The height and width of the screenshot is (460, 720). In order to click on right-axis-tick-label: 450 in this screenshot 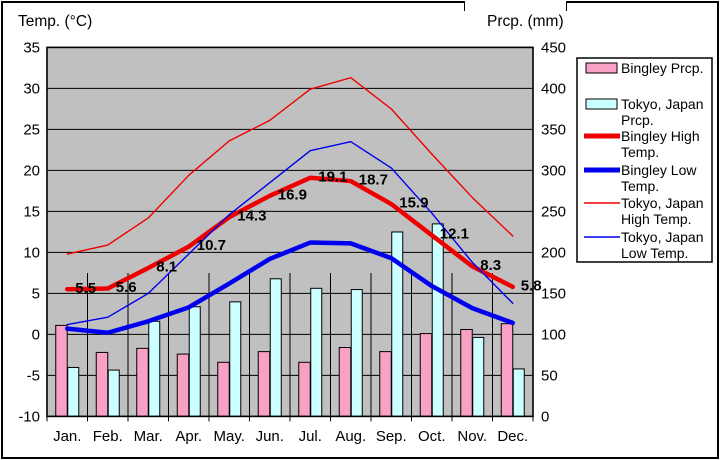, I will do `click(553, 47)`.